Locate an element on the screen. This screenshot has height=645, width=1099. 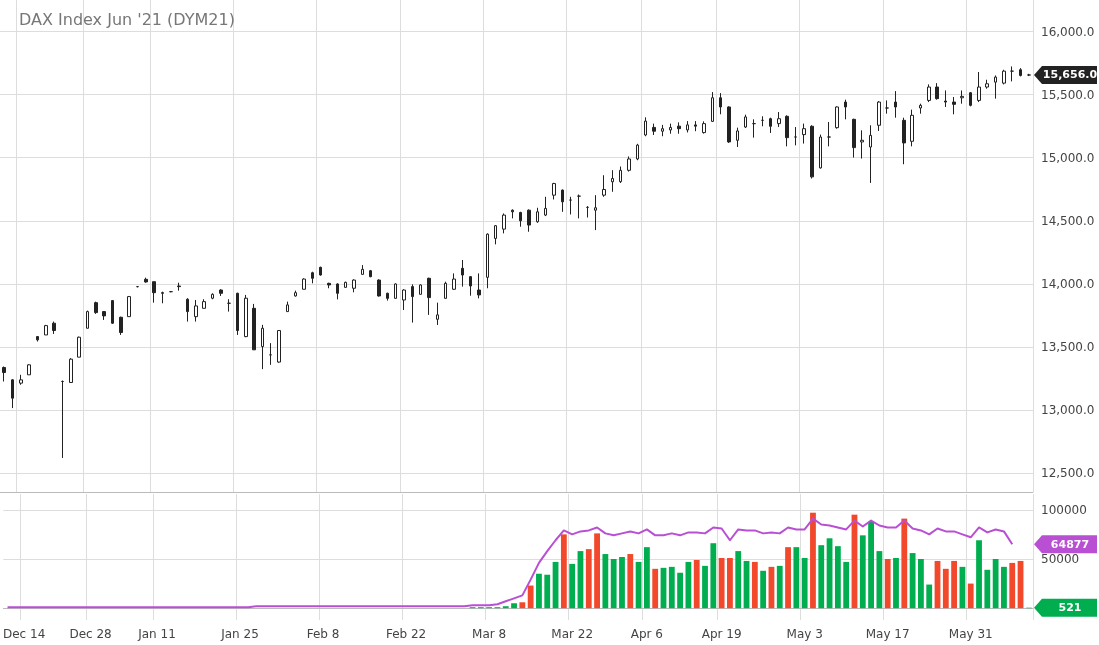
y-tick-label: 15,000.0 is located at coordinates (1068, 157).